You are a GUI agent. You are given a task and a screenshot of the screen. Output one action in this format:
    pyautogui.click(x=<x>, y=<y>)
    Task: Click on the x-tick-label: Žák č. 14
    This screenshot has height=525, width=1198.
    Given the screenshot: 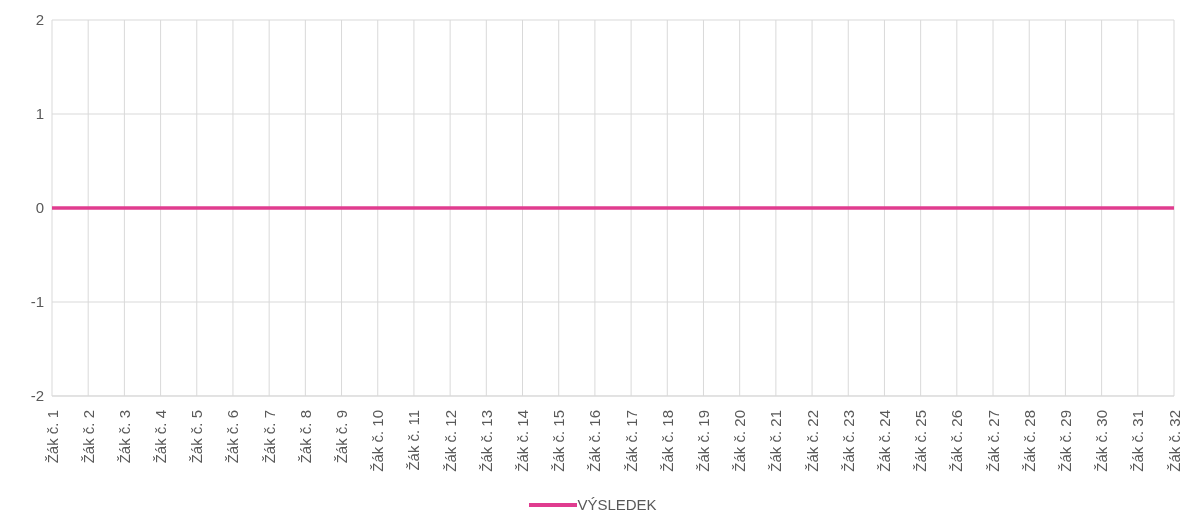 What is the action you would take?
    pyautogui.click(x=523, y=441)
    